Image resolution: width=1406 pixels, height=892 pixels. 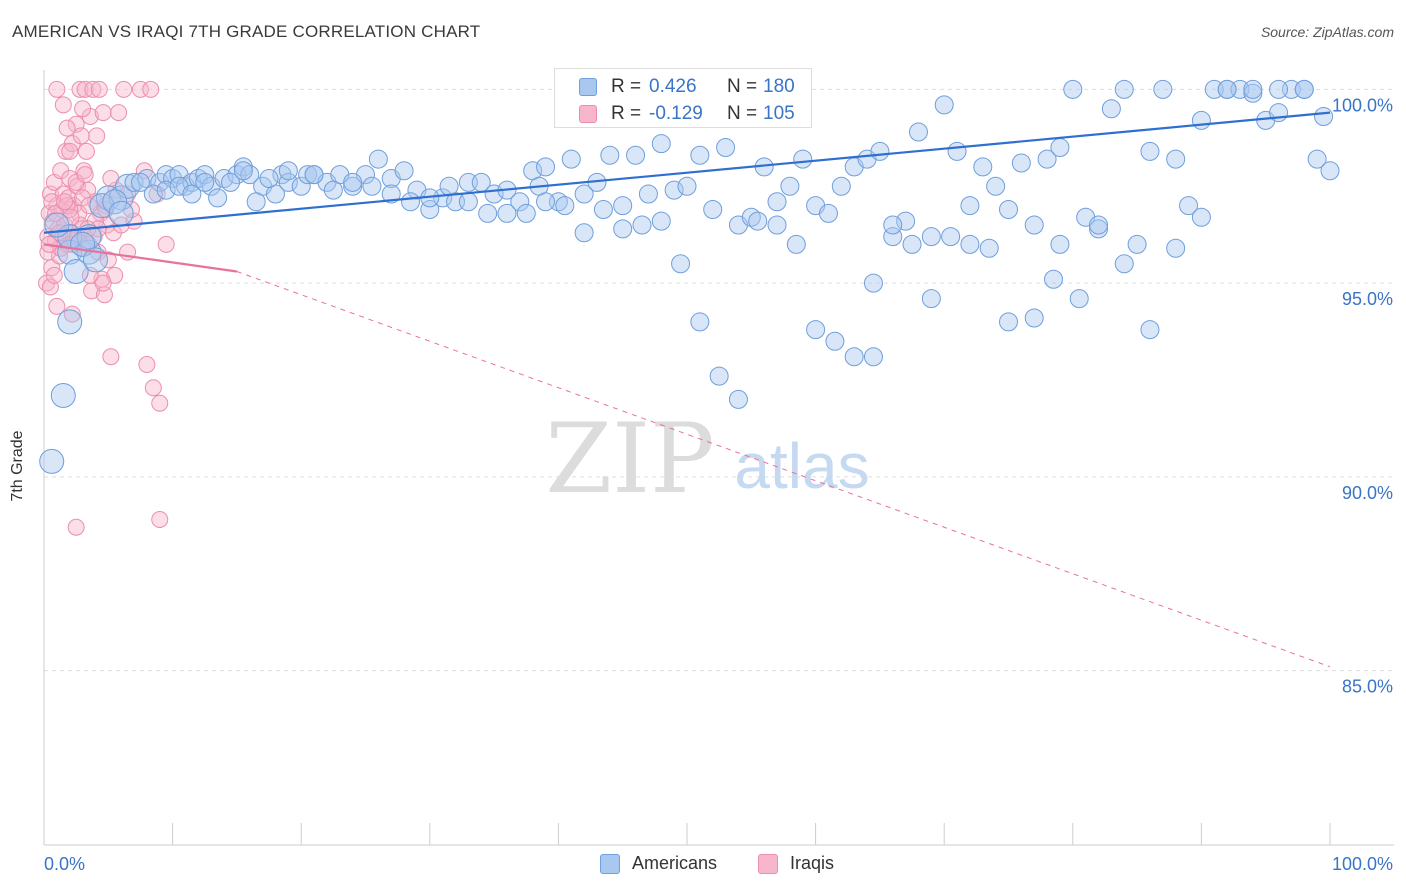 What do you see at coordinates (675, 863) in the screenshot?
I see `americans-legend-label: Americans` at bounding box center [675, 863].